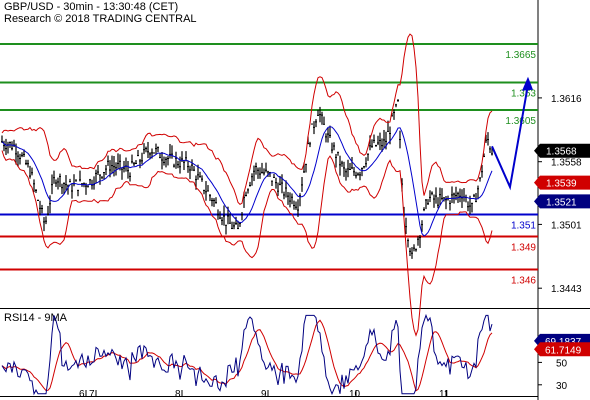 The image size is (590, 400). I want to click on level-label-1: 1.363, so click(523, 94).